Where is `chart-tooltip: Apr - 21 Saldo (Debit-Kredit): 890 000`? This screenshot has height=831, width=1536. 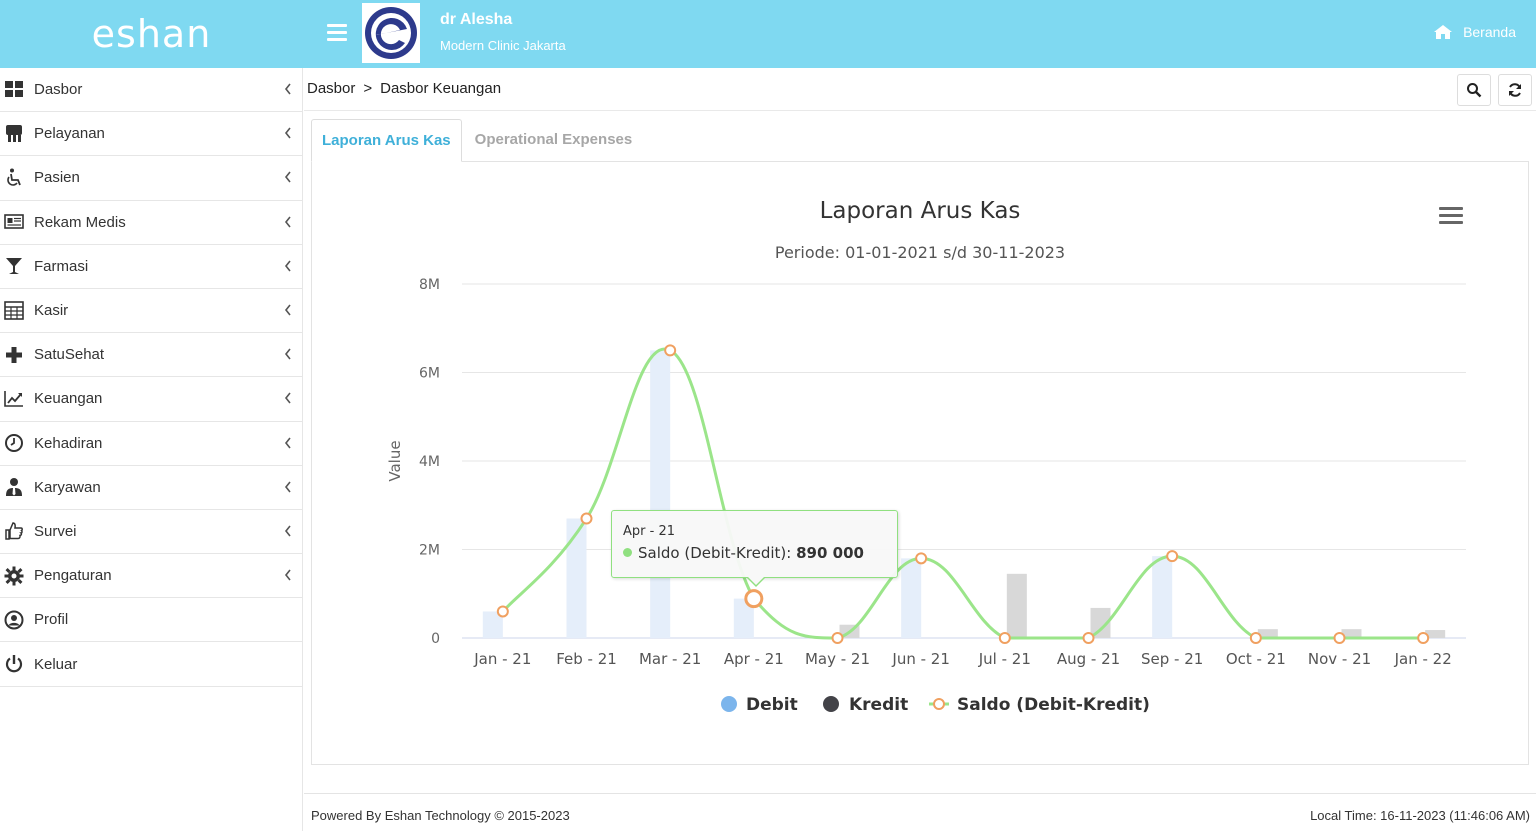 chart-tooltip: Apr - 21 Saldo (Debit-Kredit): 890 000 is located at coordinates (754, 548).